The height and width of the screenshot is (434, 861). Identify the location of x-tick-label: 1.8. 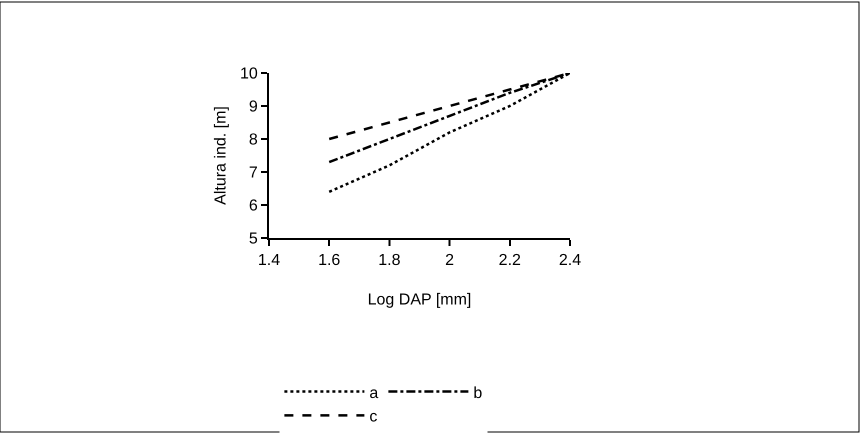
(389, 261).